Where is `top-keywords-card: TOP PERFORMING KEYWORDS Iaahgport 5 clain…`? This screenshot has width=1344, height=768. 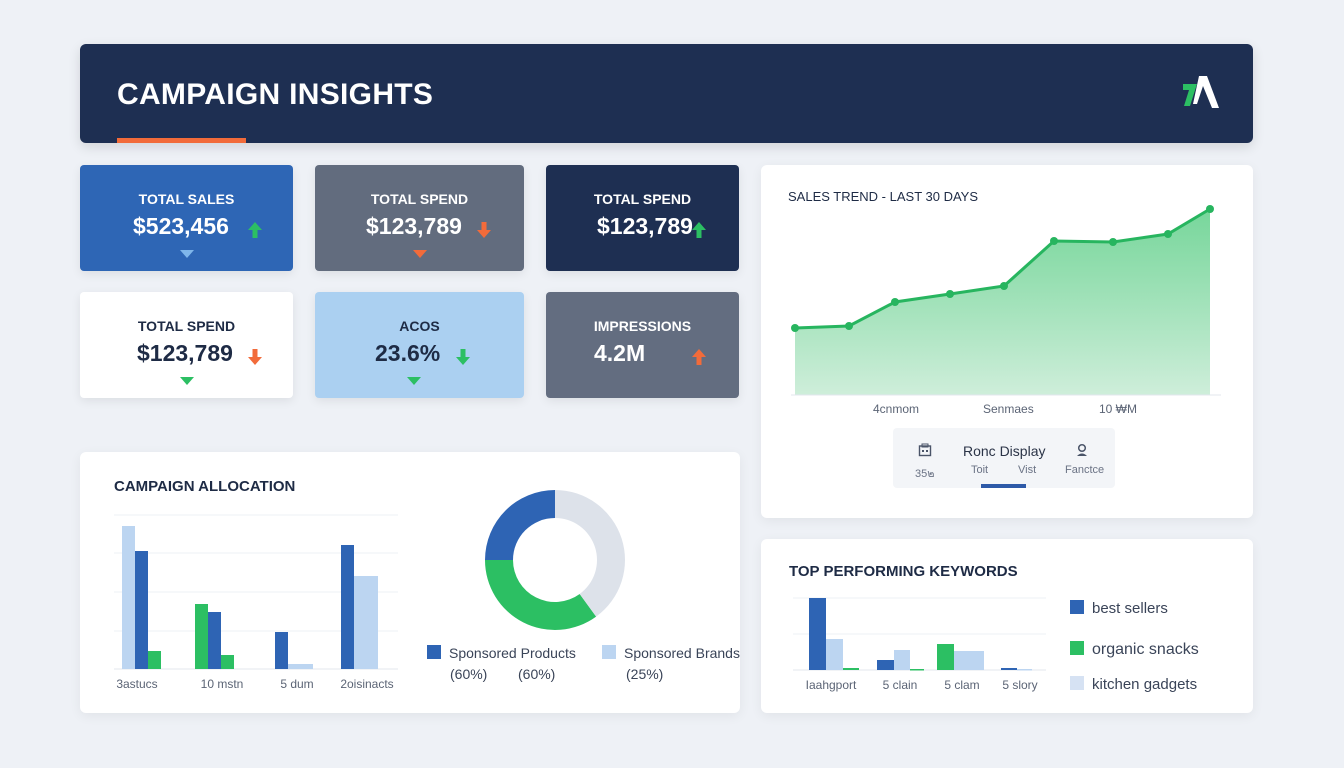 top-keywords-card: TOP PERFORMING KEYWORDS Iaahgport 5 clain… is located at coordinates (1007, 626).